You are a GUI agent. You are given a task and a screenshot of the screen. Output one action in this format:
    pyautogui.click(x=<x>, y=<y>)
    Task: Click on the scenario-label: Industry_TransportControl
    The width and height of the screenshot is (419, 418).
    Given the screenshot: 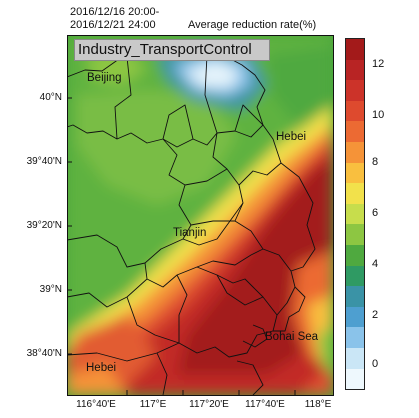 What is the action you would take?
    pyautogui.click(x=165, y=49)
    